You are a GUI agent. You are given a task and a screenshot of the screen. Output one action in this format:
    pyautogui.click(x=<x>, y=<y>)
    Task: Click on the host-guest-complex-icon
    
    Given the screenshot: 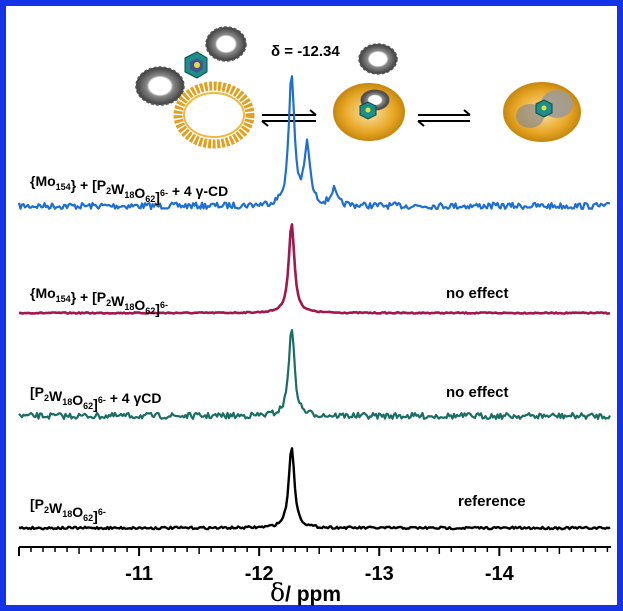 What is the action you would take?
    pyautogui.click(x=369, y=112)
    